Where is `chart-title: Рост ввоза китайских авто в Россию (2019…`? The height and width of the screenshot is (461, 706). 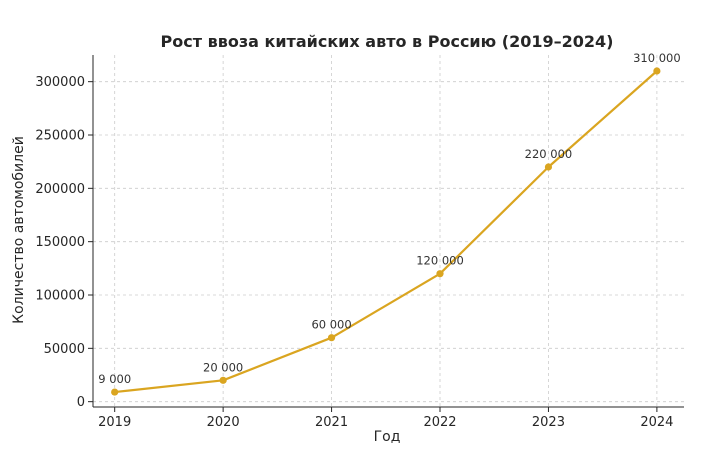 chart-title: Рост ввоза китайских авто в Россию (2019… is located at coordinates (387, 41).